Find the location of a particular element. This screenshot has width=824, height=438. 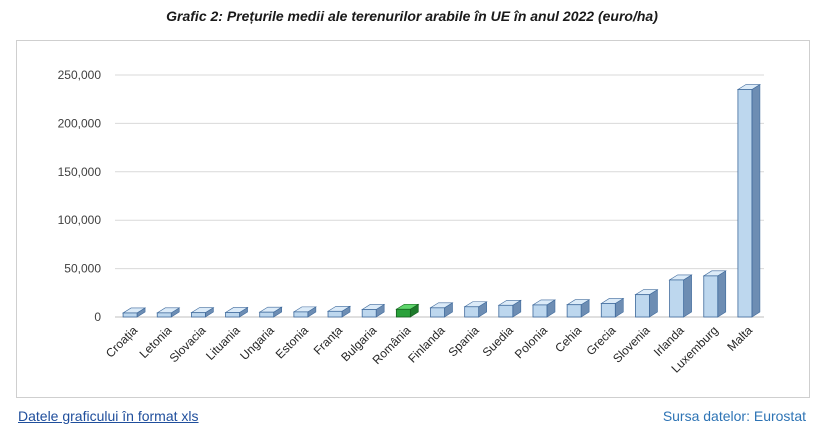

x-tick-label: Croația is located at coordinates (121, 341).